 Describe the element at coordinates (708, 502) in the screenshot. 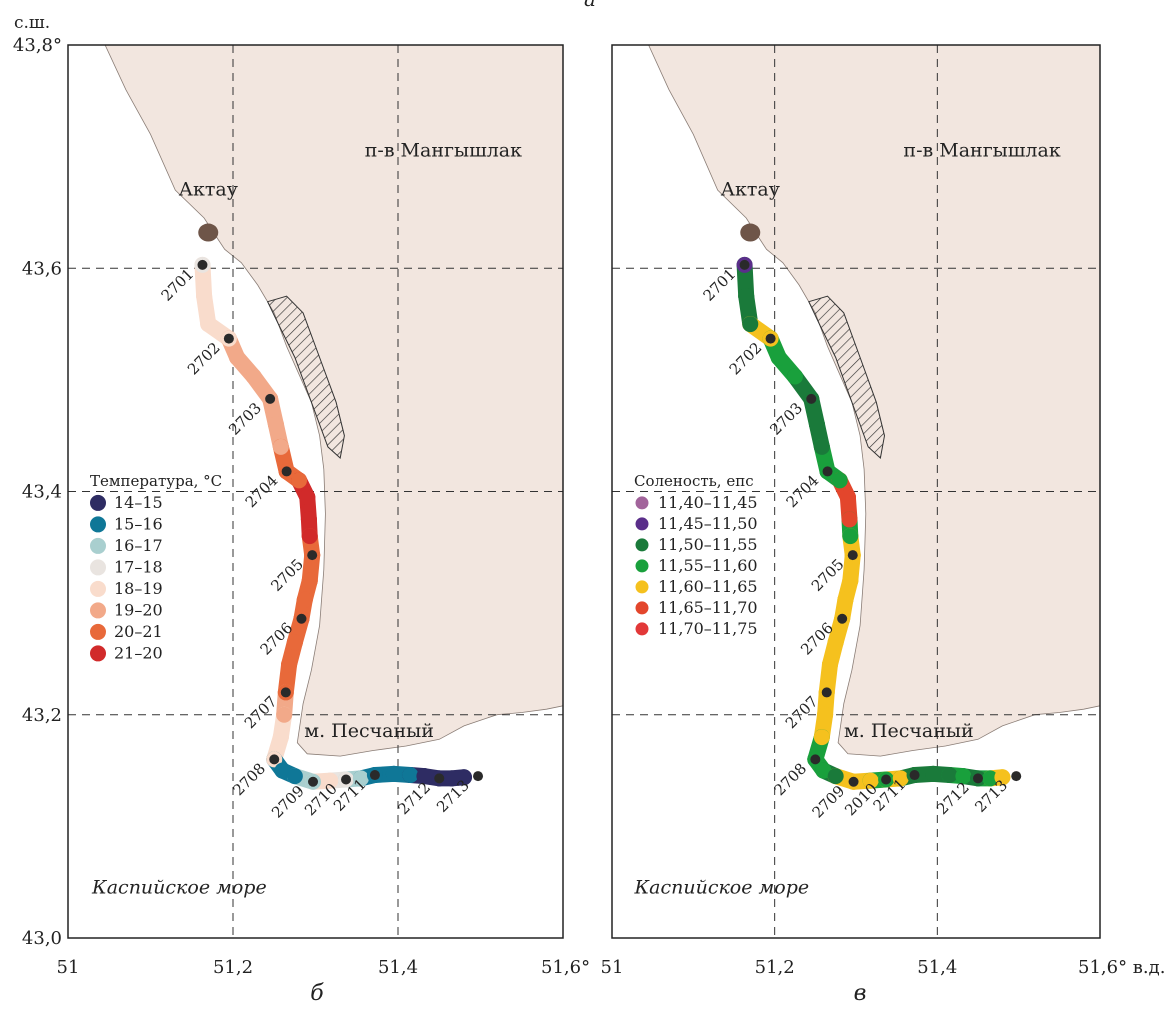

I see `legend-label: 11,40–11,45` at that location.